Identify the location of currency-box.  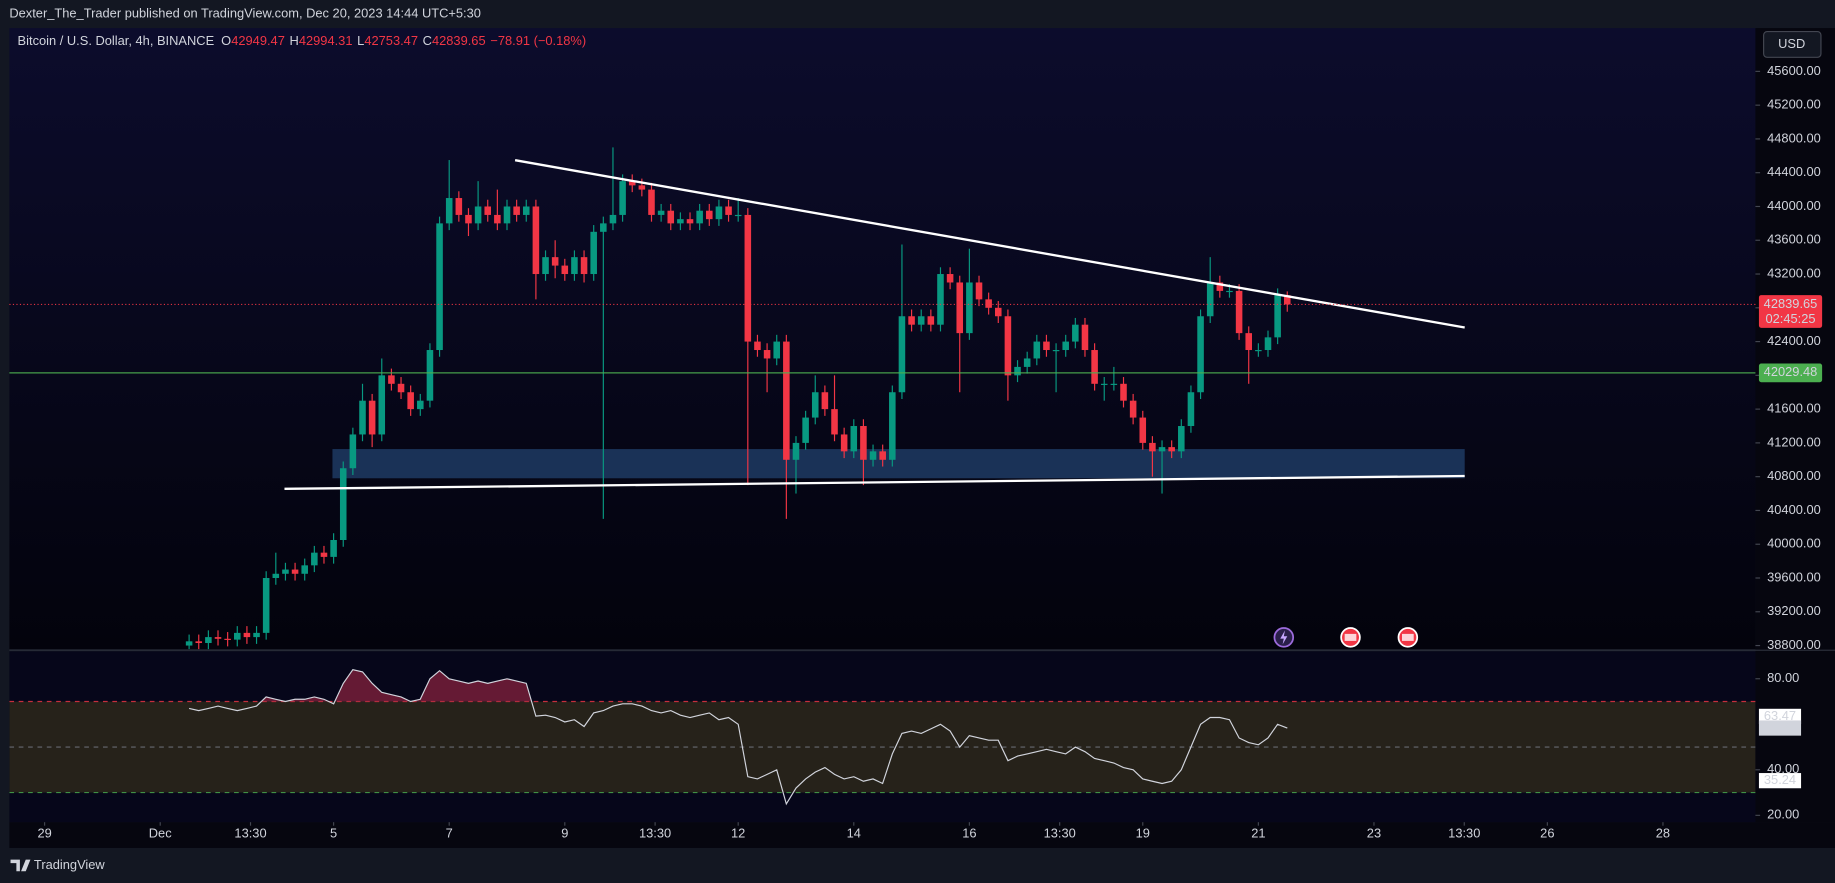
(1792, 44).